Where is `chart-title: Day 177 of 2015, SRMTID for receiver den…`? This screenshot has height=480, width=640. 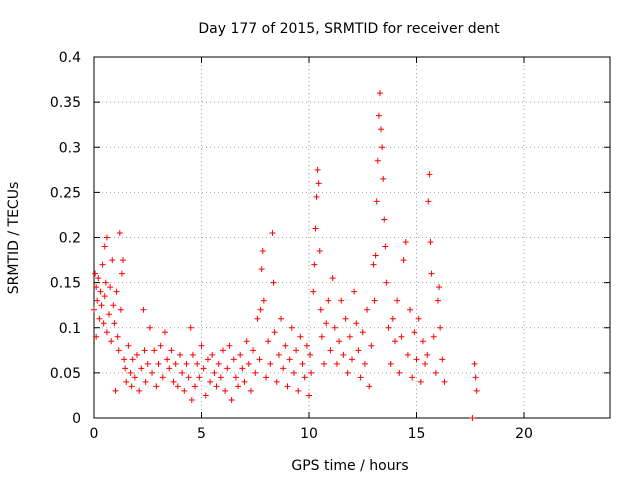 chart-title: Day 177 of 2015, SRMTID for receiver den… is located at coordinates (349, 29).